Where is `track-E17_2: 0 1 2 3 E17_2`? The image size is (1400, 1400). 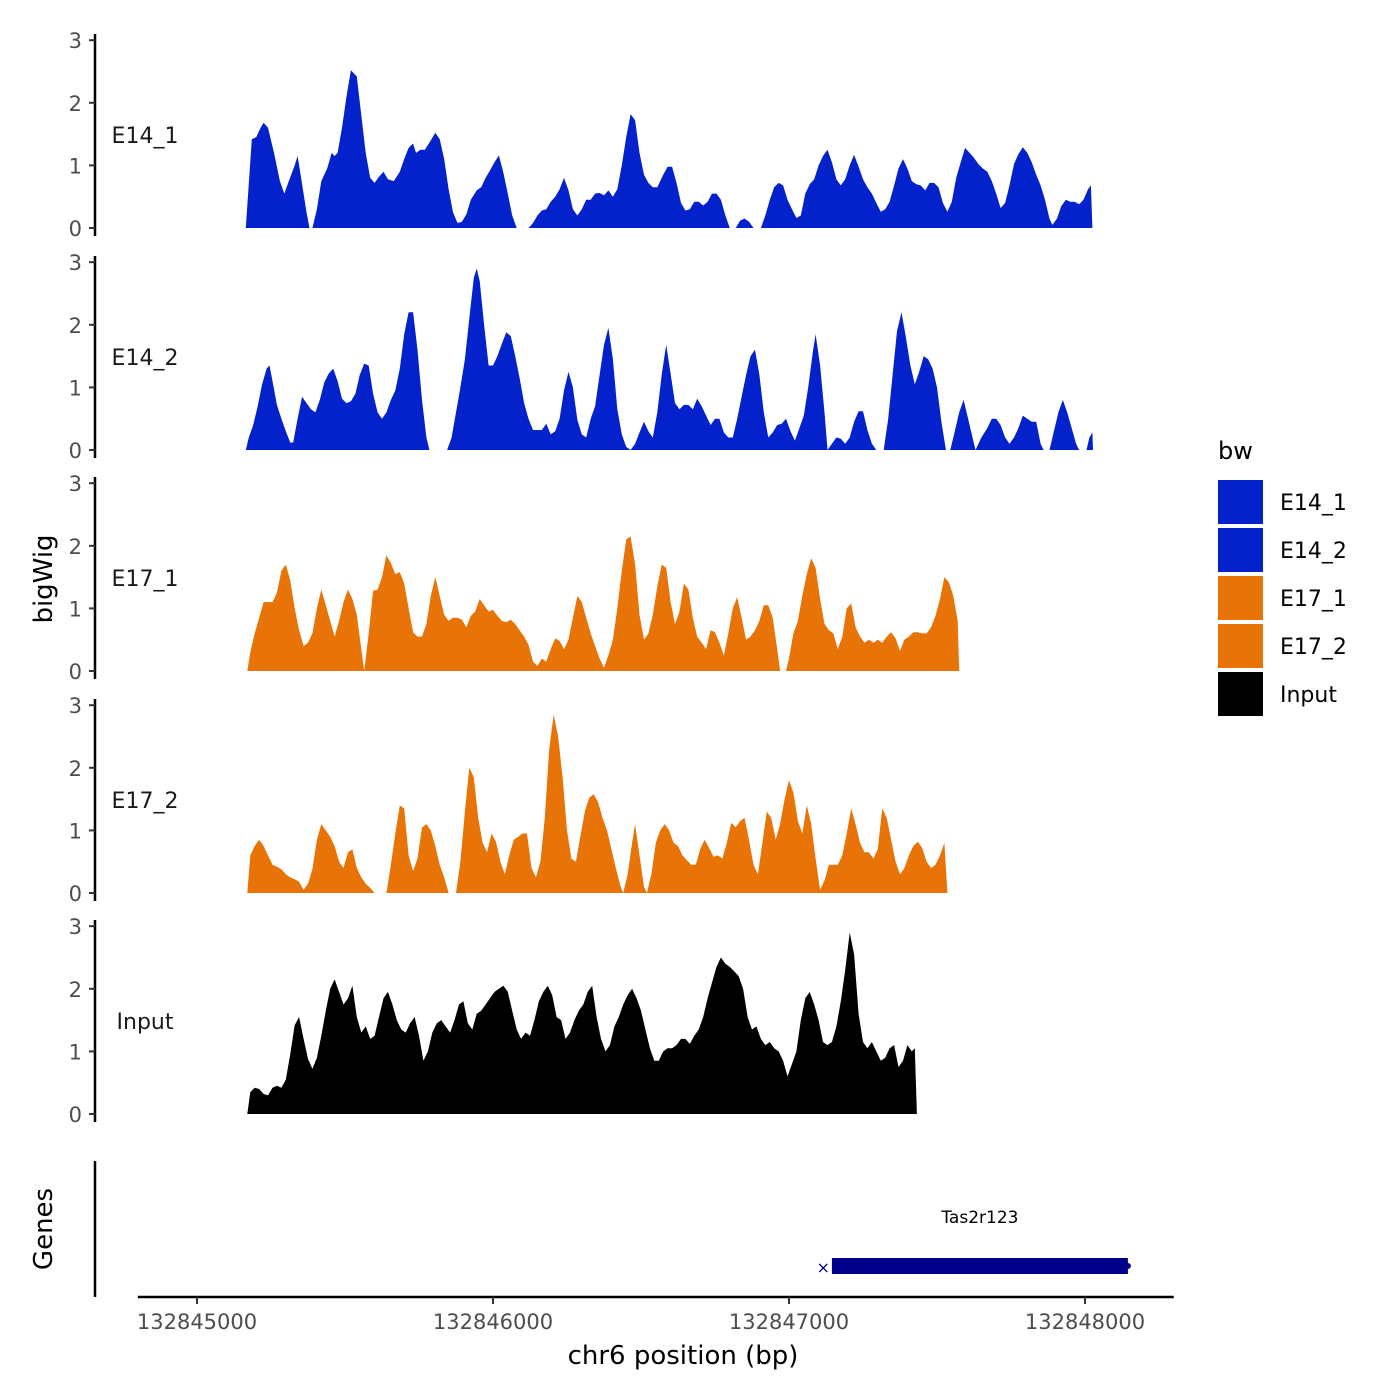
track-E17_2: 0 1 2 3 E17_2 is located at coordinates (508, 800).